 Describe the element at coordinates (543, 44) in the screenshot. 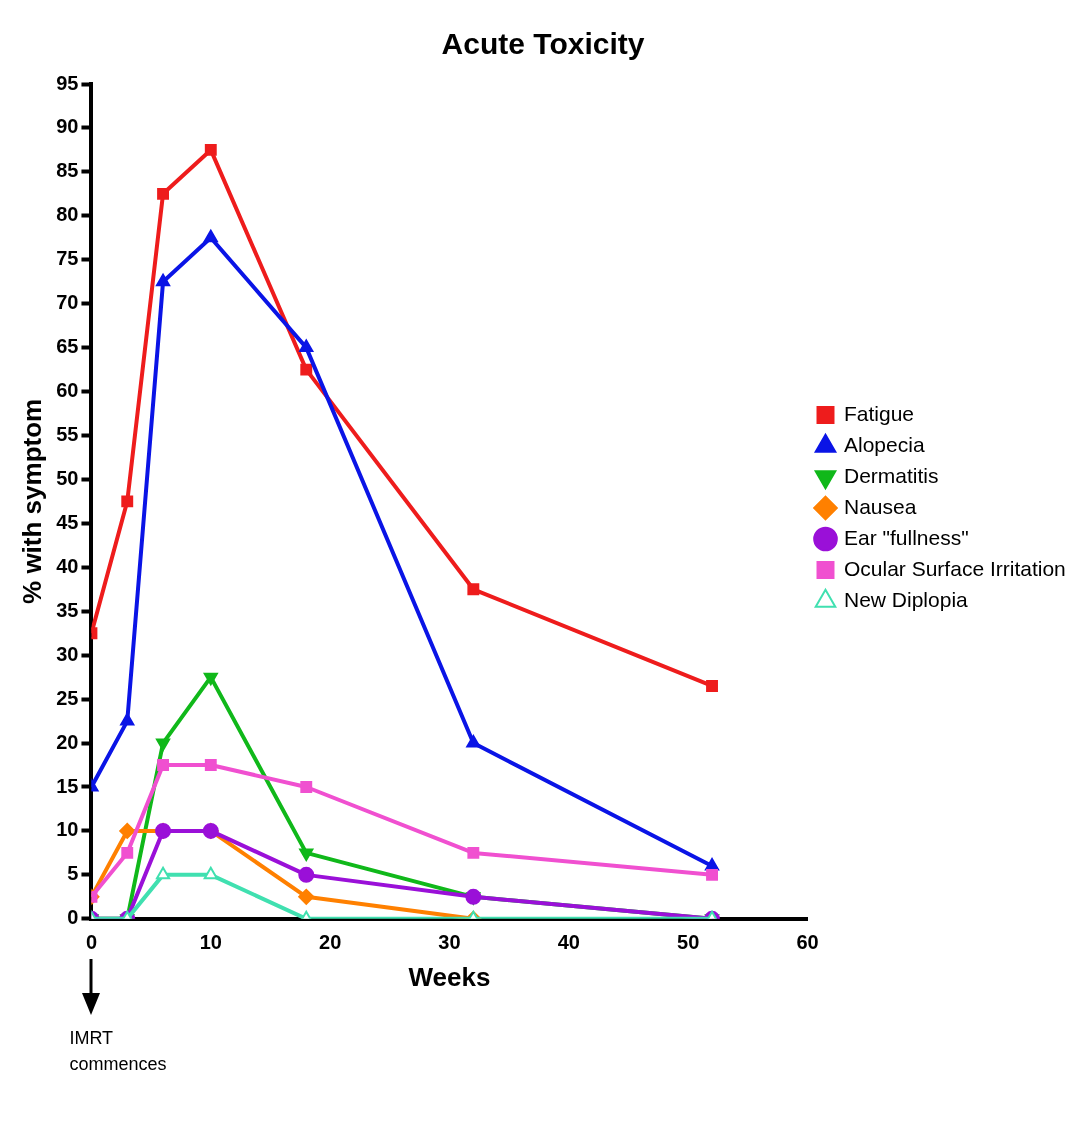

I see `chart-title: Acute Toxicity` at that location.